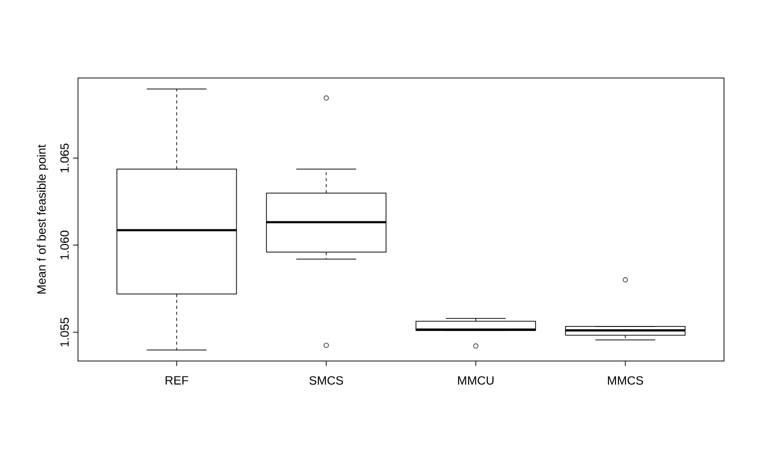  Describe the element at coordinates (64, 245) in the screenshot. I see `y-tick-label: 1.060` at that location.